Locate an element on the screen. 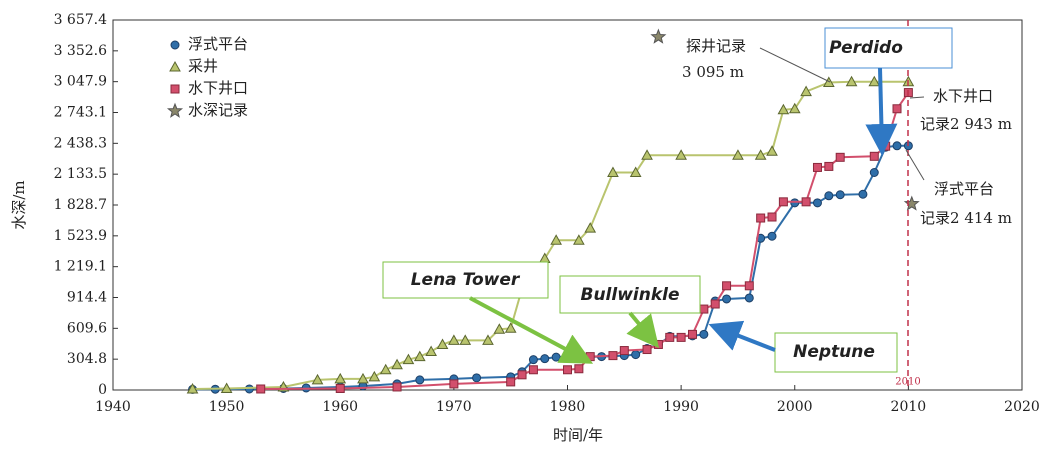 The height and width of the screenshot is (452, 1043). y-tick-label: 304.8 is located at coordinates (87, 359).